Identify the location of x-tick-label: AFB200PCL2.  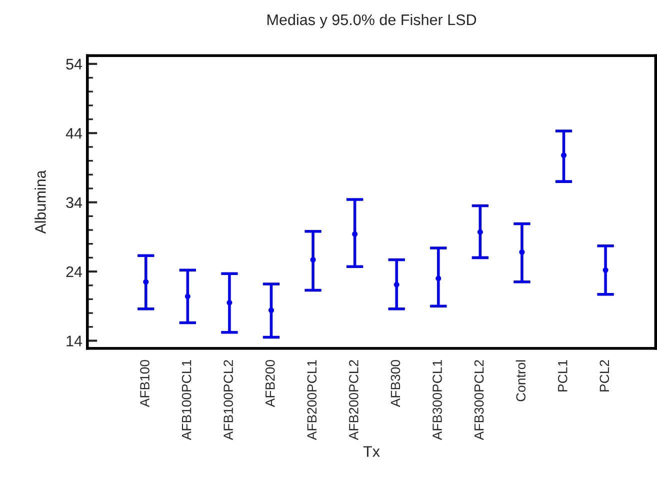
(353, 400).